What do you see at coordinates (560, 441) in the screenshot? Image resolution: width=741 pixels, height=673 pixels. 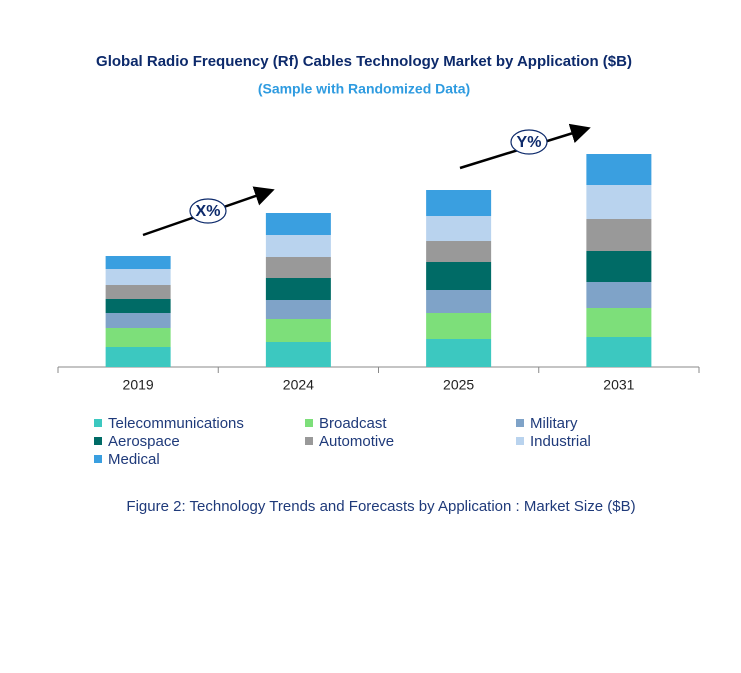 I see `legend-label: Industrial` at bounding box center [560, 441].